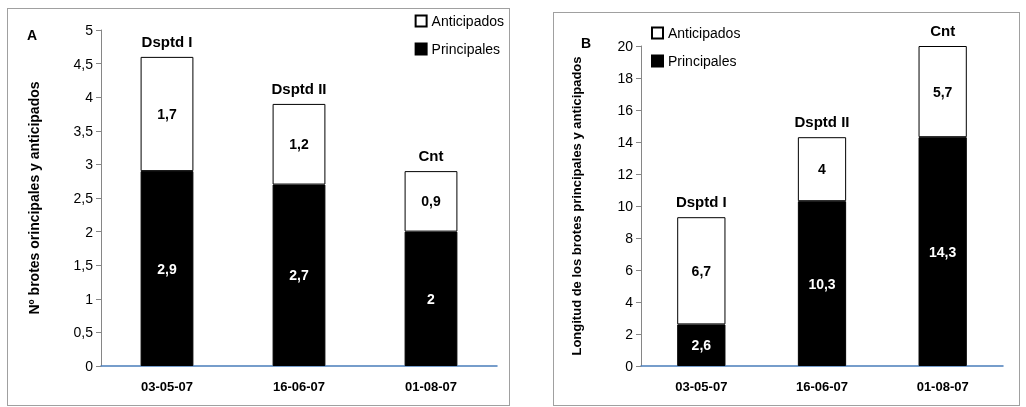  I want to click on y-tick-label: 1,5, so click(83, 265).